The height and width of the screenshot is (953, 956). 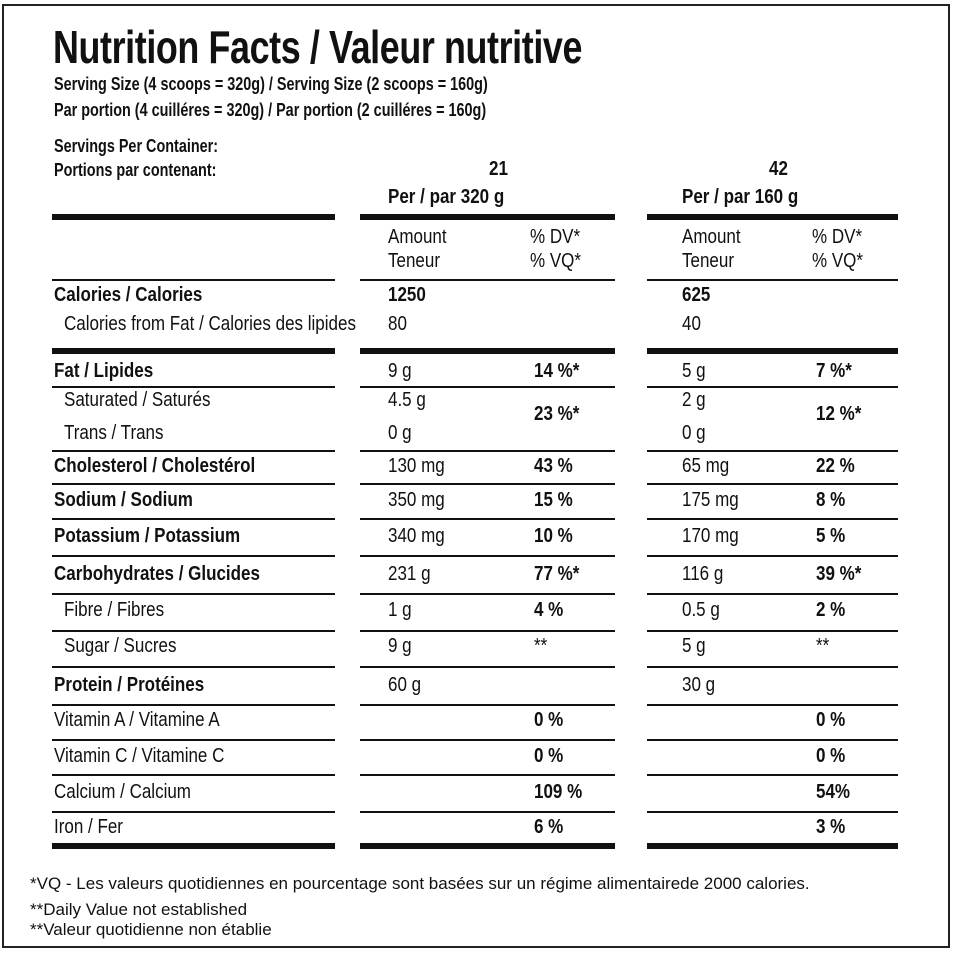 What do you see at coordinates (104, 371) in the screenshot?
I see `row-label: Fat / Lipides` at bounding box center [104, 371].